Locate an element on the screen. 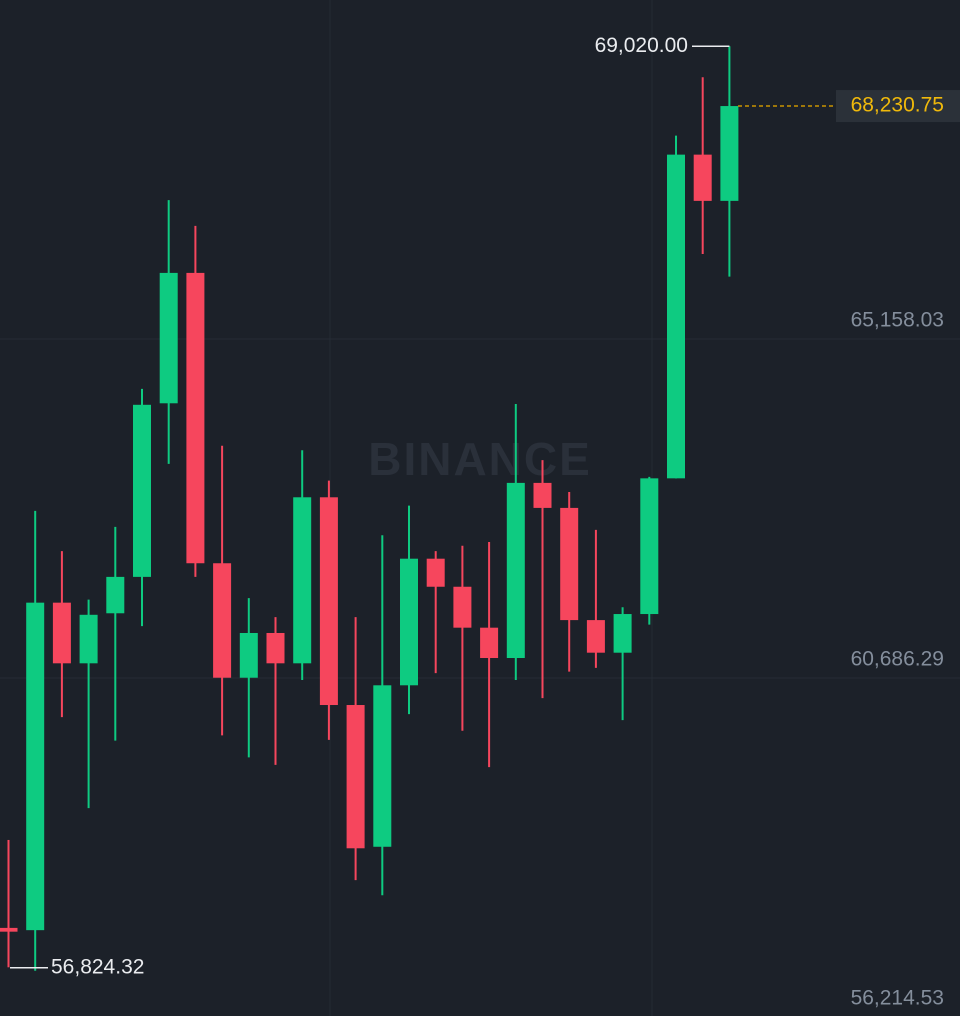 The image size is (960, 1016). last-price-label: 68,230.75 is located at coordinates (897, 105).